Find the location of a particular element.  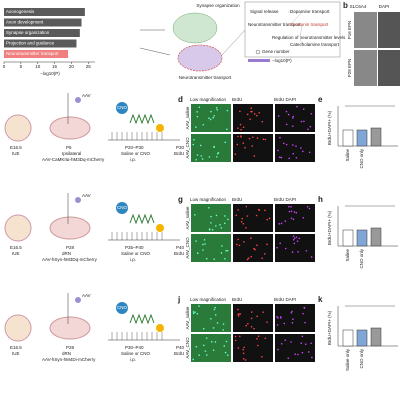

stage: P28 is located at coordinates (70, 247).